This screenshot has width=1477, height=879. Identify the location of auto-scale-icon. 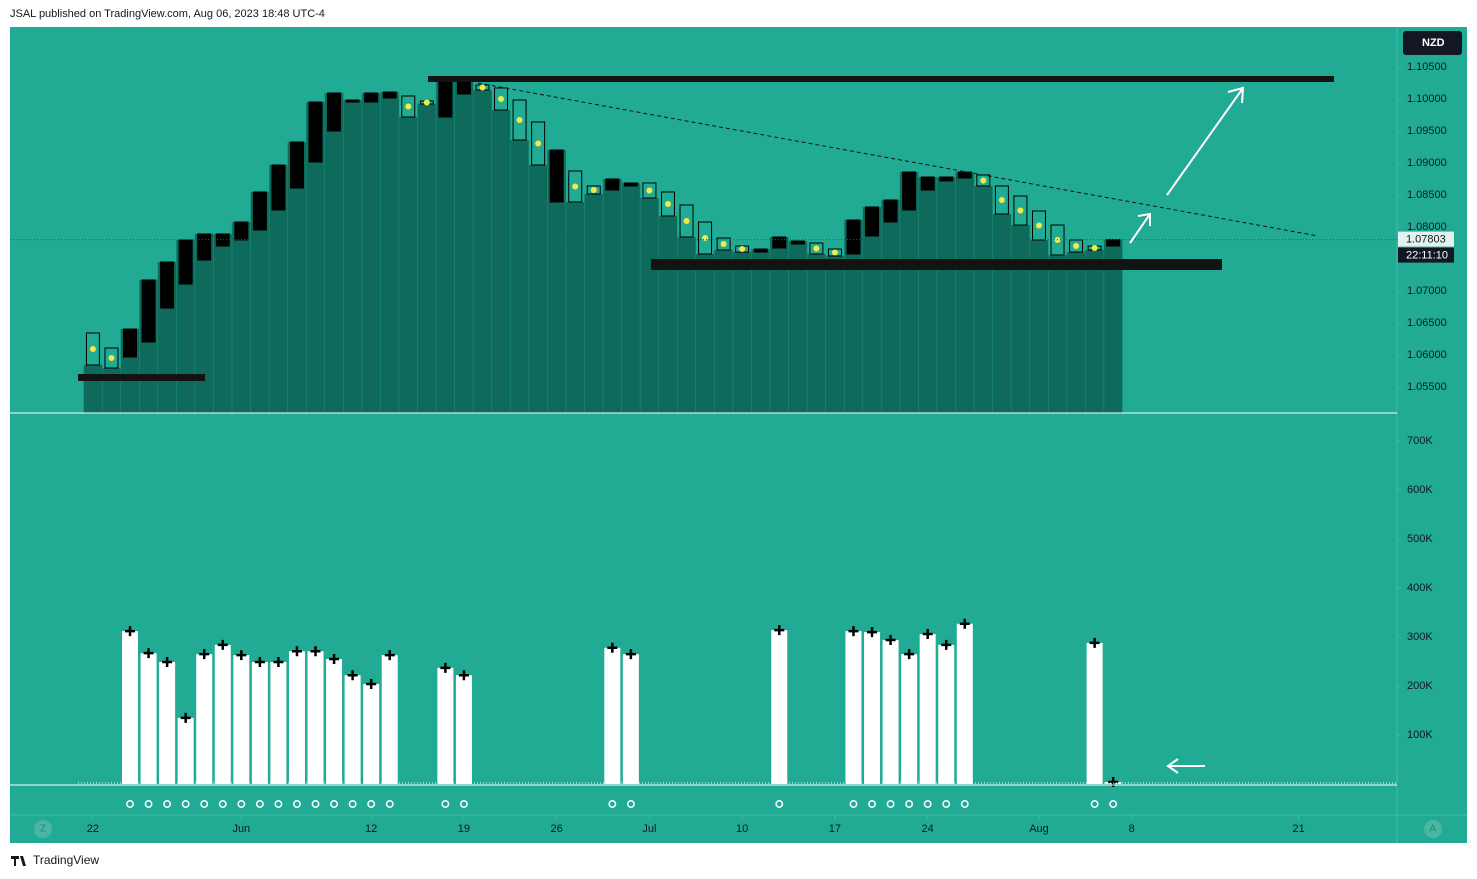
(1433, 829).